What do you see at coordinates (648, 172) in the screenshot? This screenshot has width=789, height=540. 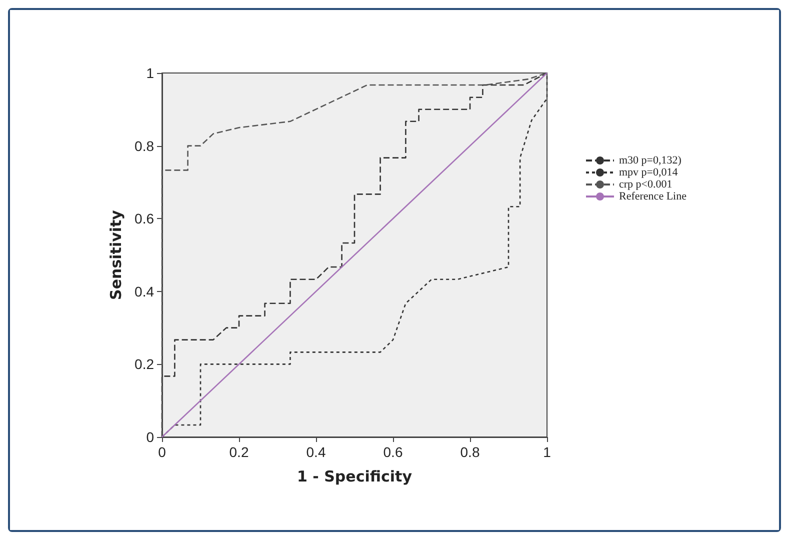 I see `legend-label: mpv p=0,014` at bounding box center [648, 172].